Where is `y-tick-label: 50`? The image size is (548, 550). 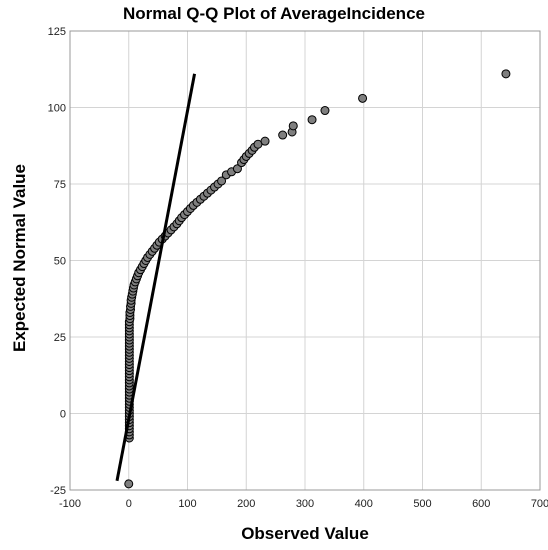 y-tick-label: 50 is located at coordinates (60, 262).